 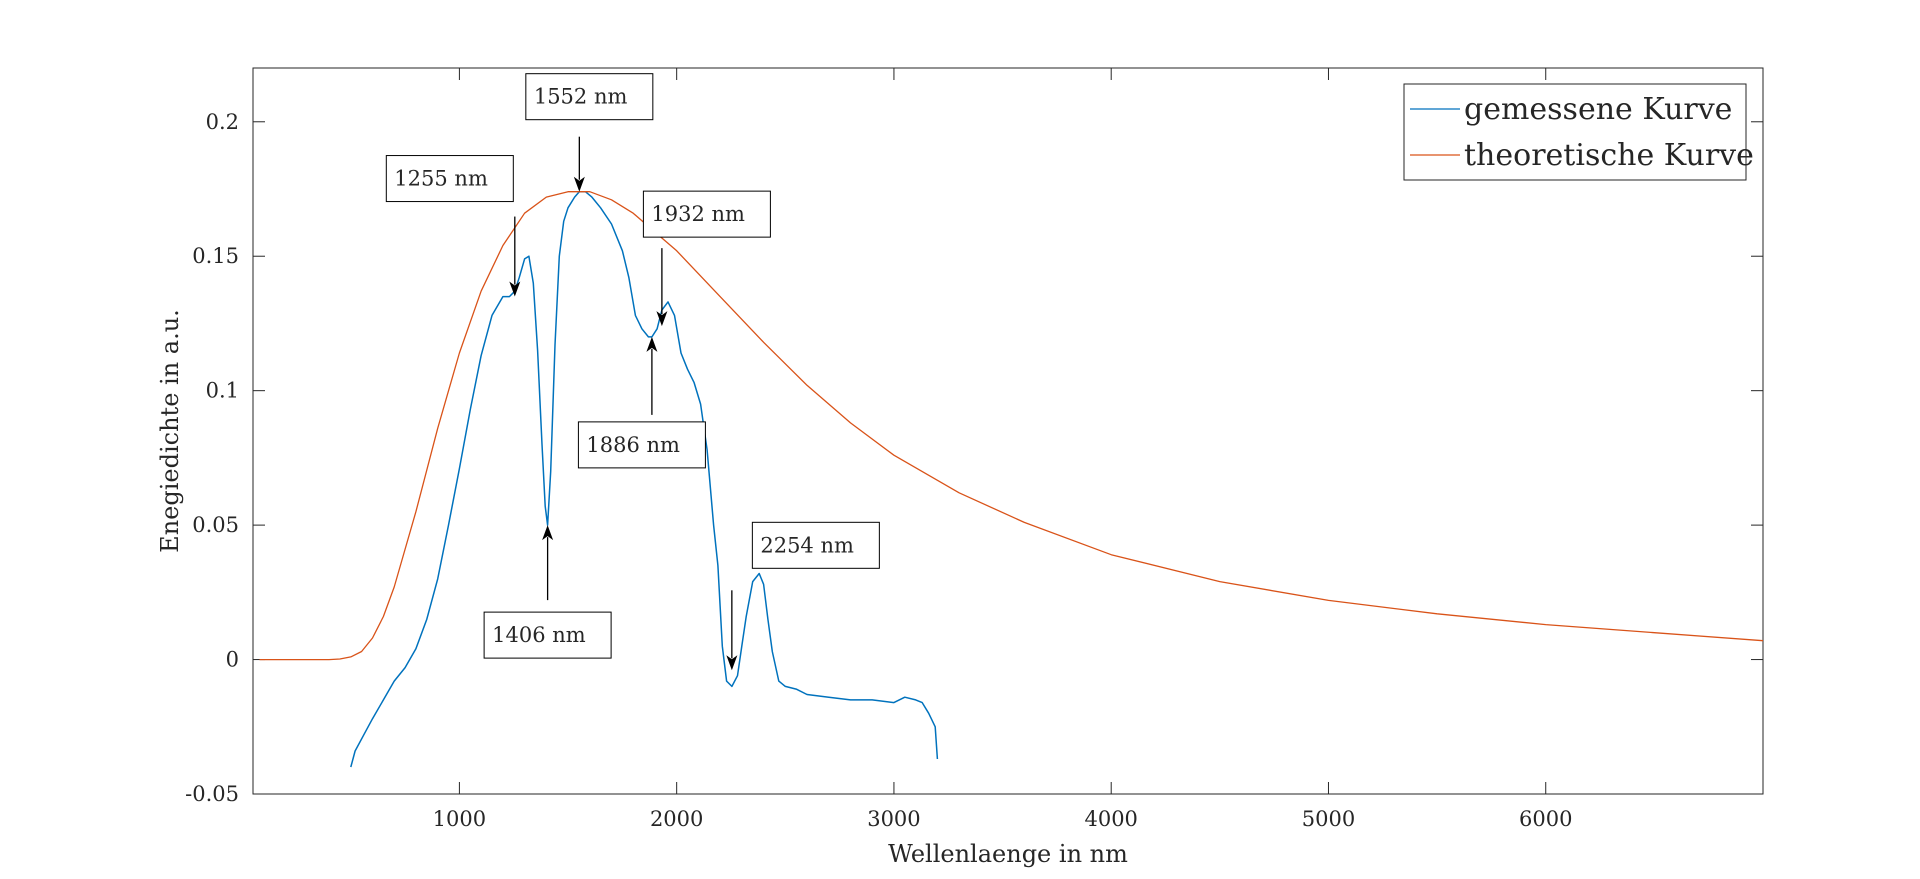 What do you see at coordinates (215, 525) in the screenshot?
I see `y-tick-label: 0.05` at bounding box center [215, 525].